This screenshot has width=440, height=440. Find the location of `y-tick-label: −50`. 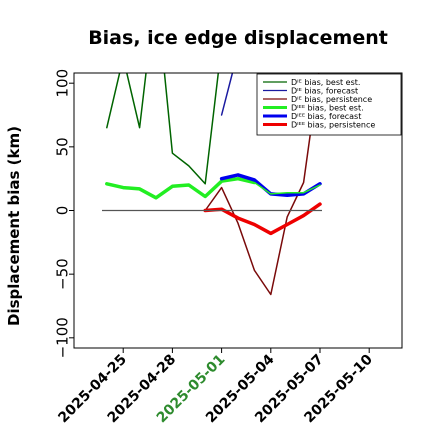

y-tick-label: −50 is located at coordinates (63, 274).